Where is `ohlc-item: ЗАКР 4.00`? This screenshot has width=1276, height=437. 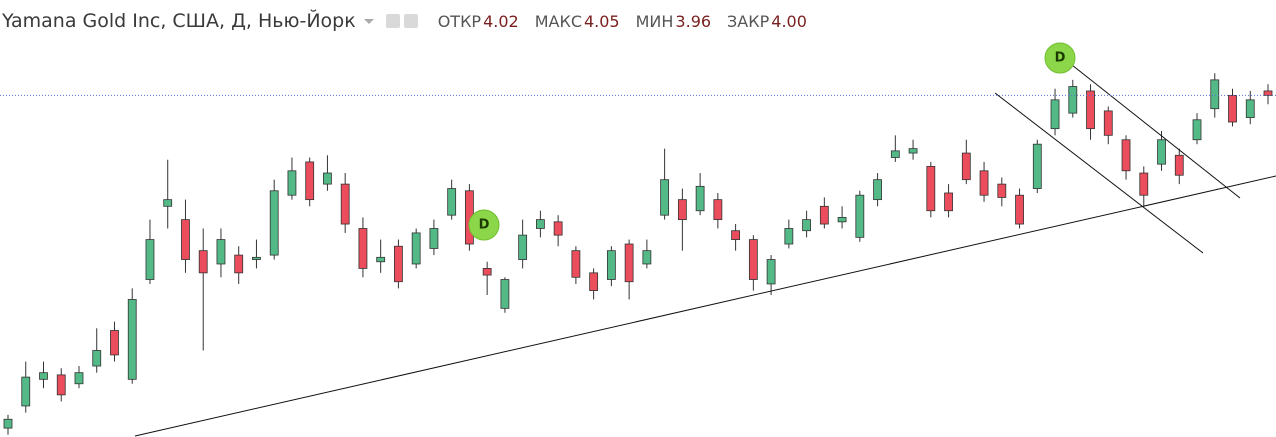
ohlc-item: ЗАКР 4.00 is located at coordinates (767, 21).